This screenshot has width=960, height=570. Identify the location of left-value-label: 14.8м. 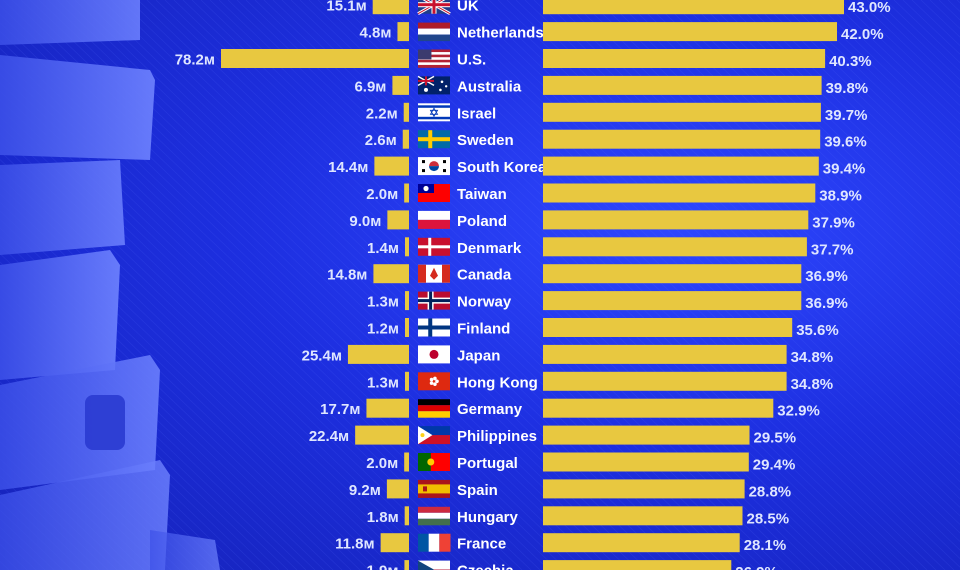
(347, 275).